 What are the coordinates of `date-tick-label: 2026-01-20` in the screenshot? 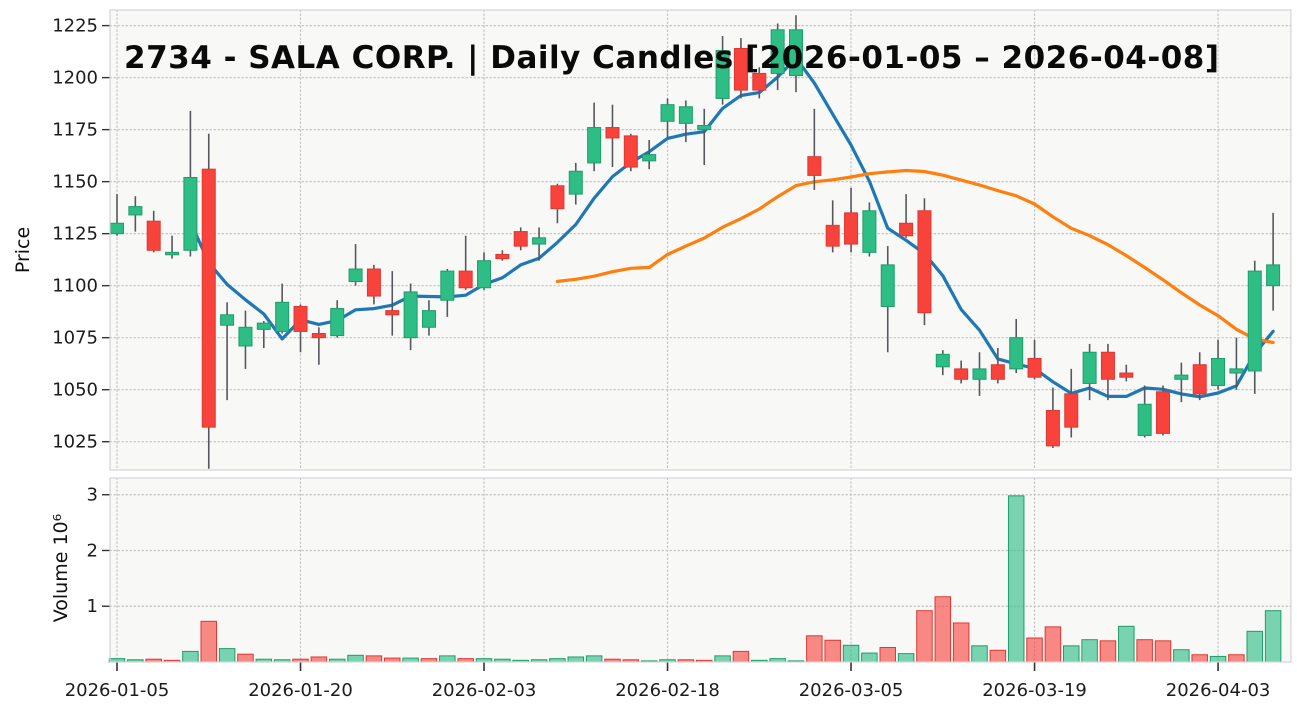 It's located at (300, 690).